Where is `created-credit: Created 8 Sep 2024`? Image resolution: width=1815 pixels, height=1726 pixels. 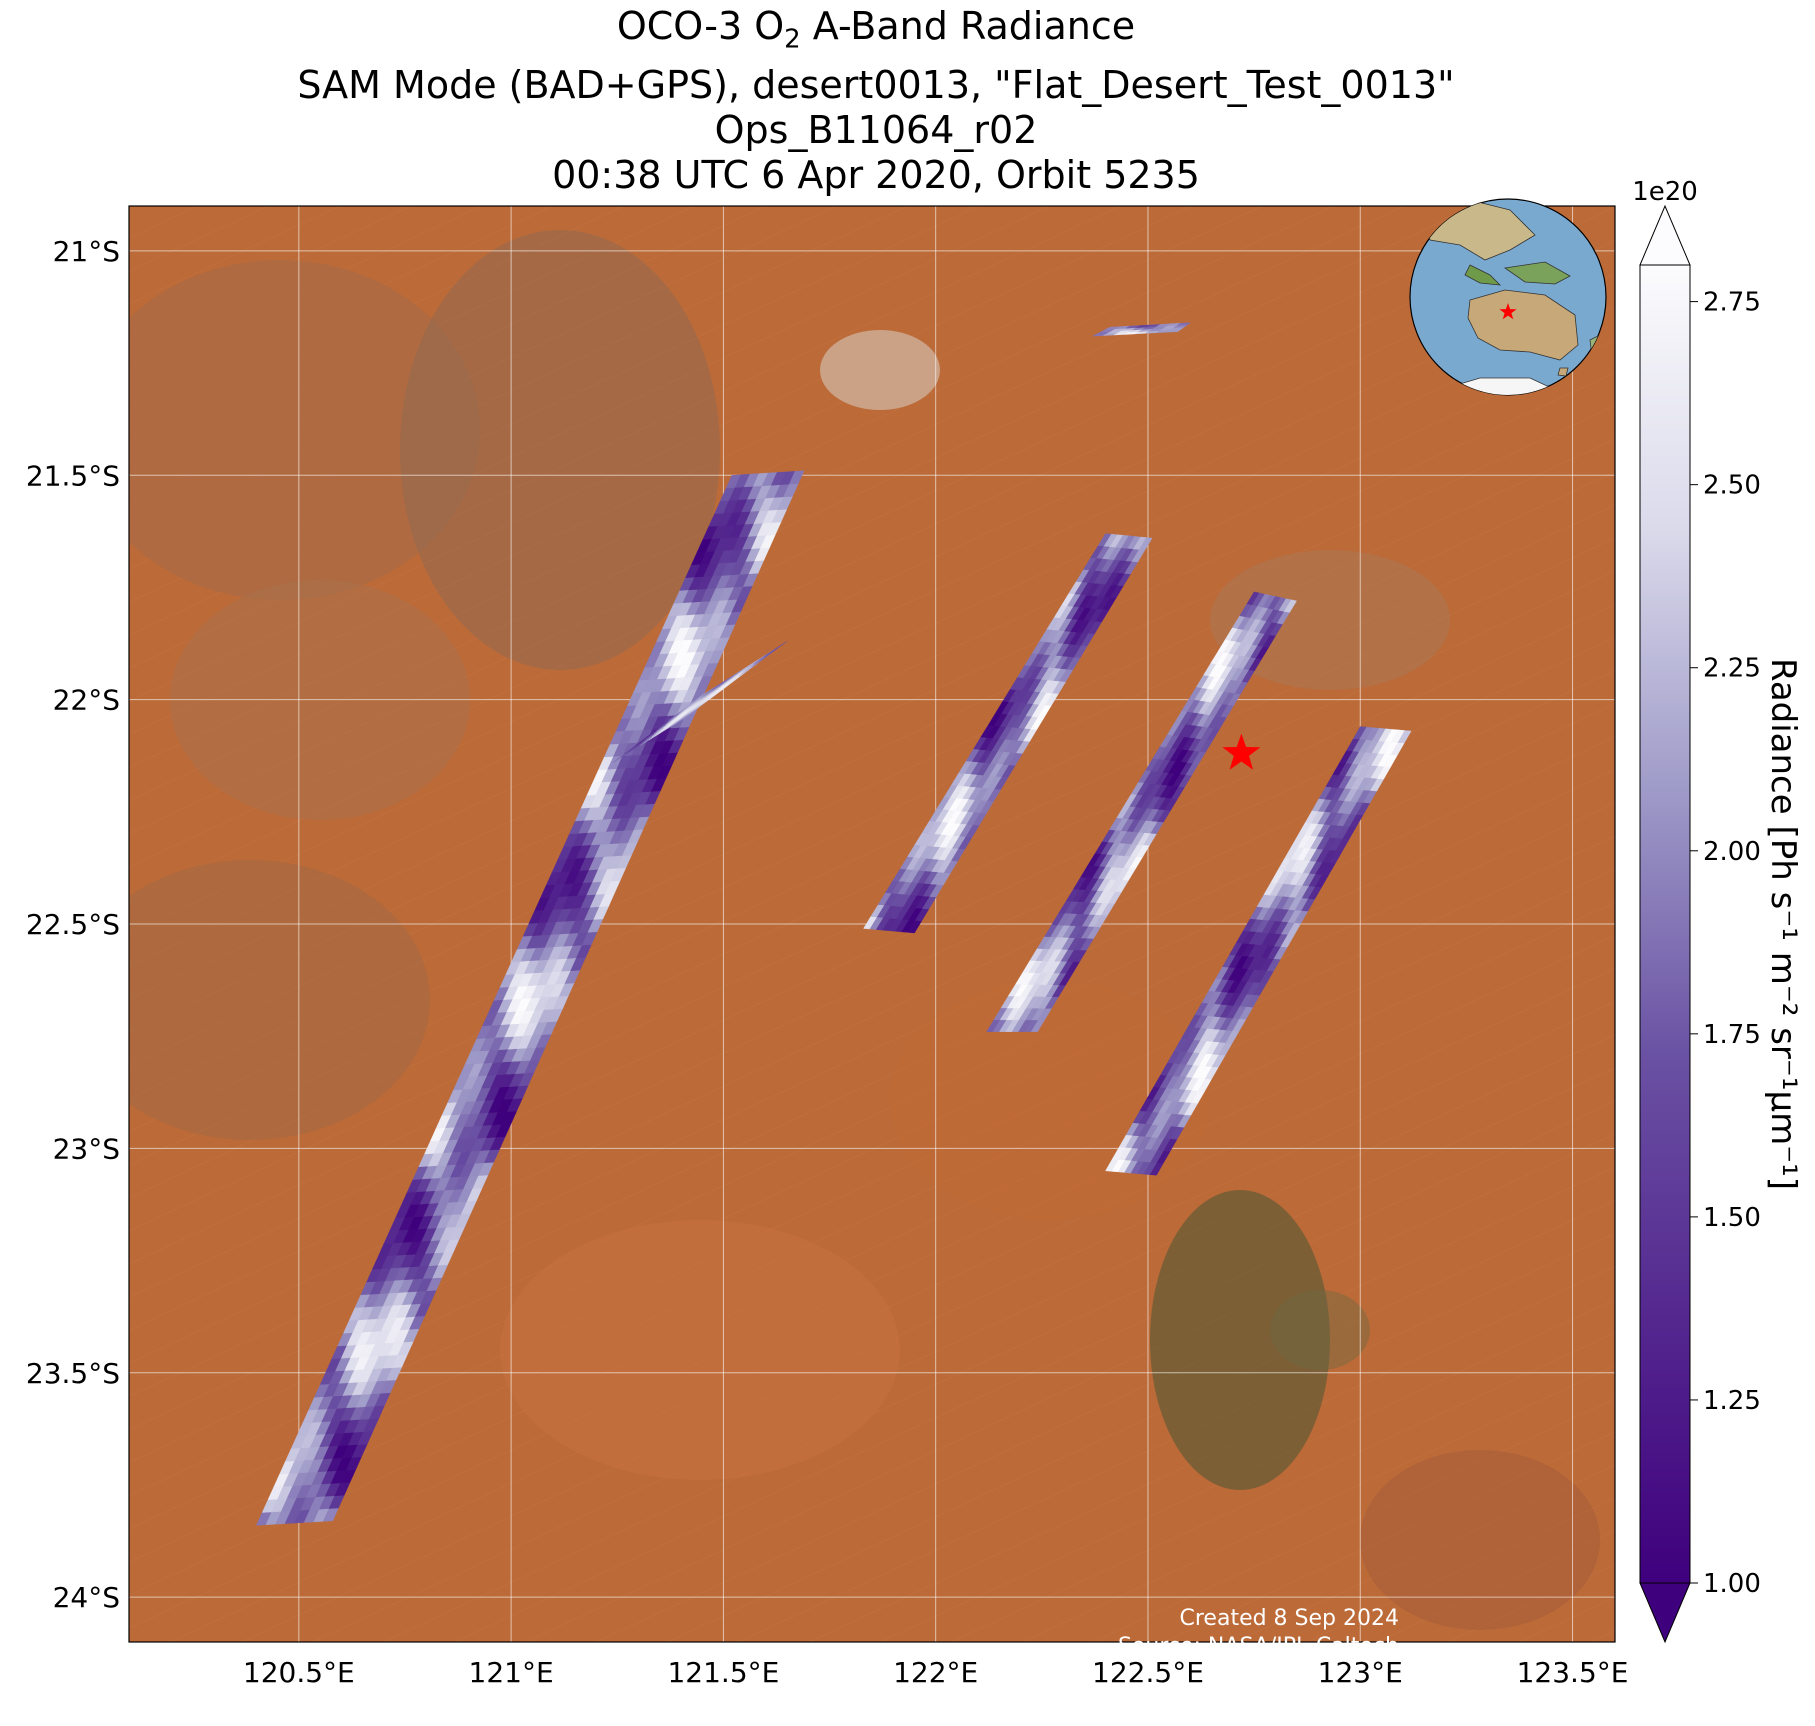 created-credit: Created 8 Sep 2024 is located at coordinates (1289, 1618).